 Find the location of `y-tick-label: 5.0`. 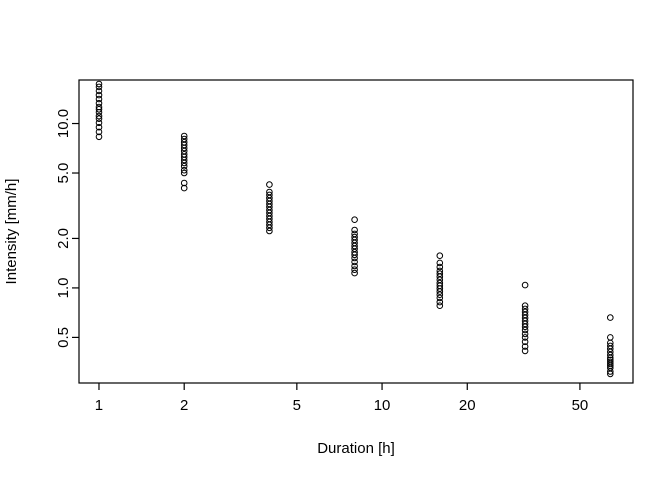

y-tick-label: 5.0 is located at coordinates (63, 173).